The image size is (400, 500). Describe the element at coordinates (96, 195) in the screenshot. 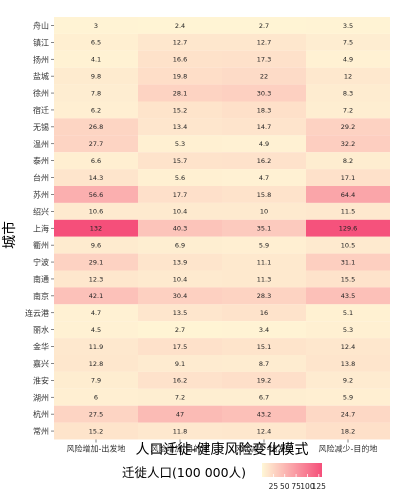

I see `cell-value-label: 56.6` at that location.